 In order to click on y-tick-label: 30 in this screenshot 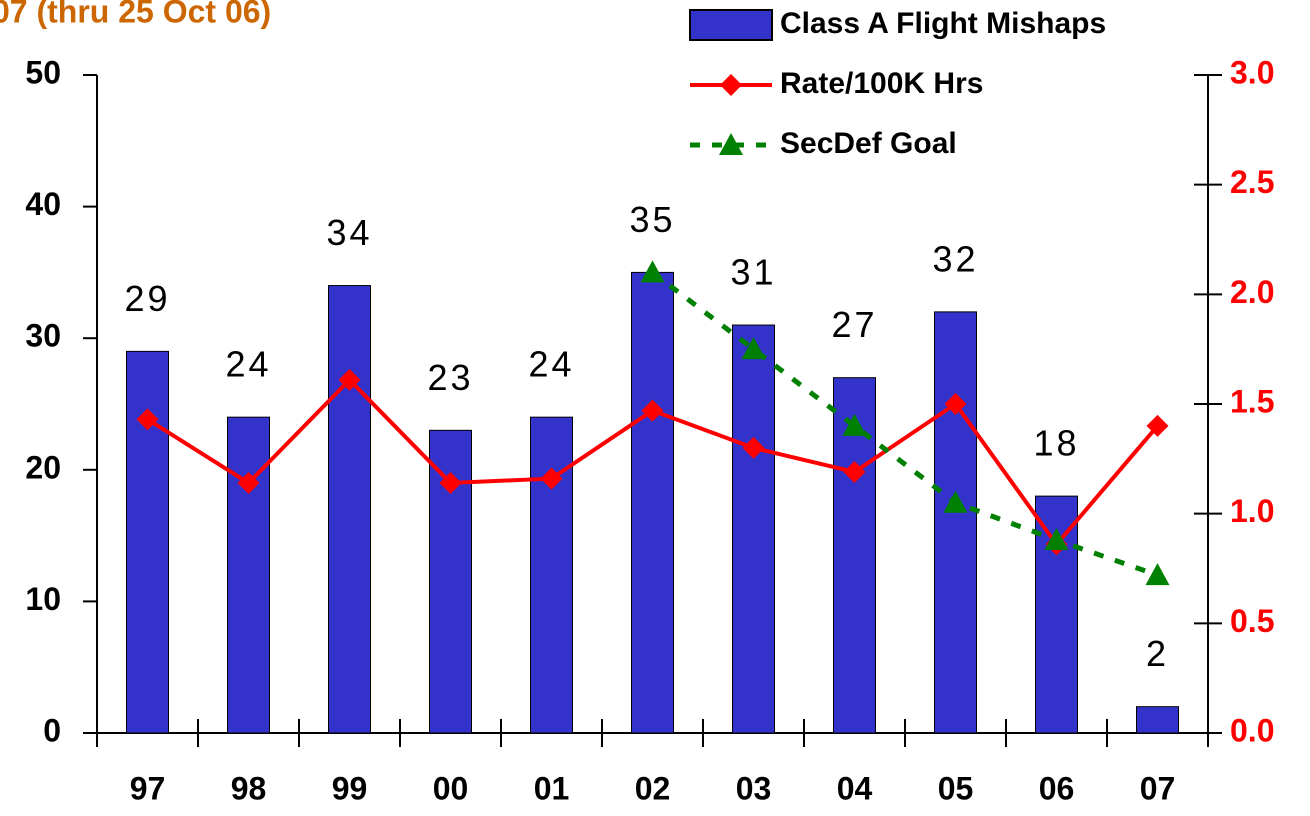, I will do `click(43, 336)`.